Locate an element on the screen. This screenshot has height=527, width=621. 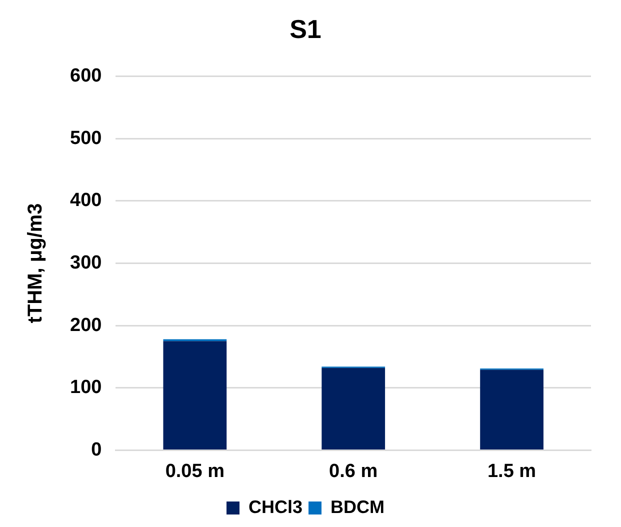
y-tick-label: 300 is located at coordinates (86, 263).